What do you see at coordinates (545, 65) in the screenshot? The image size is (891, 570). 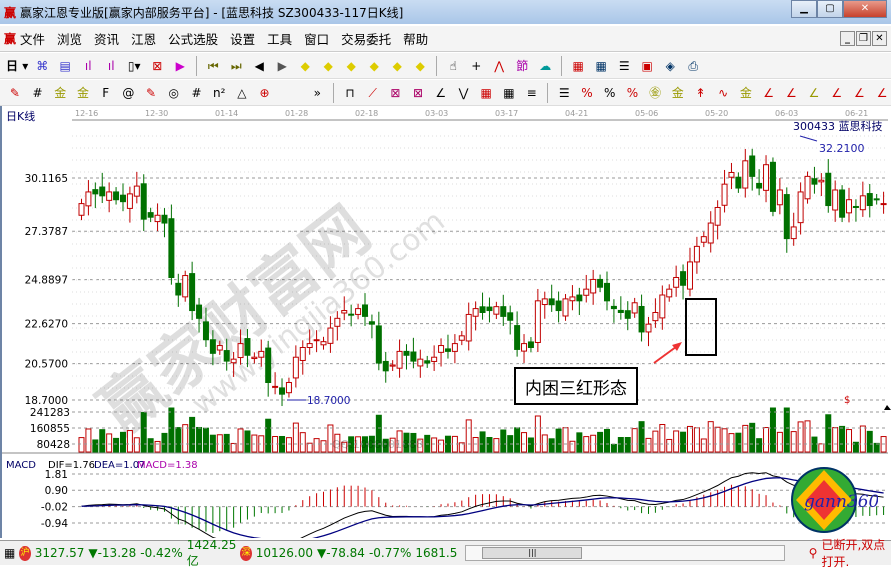 I see `cloud-icon: ☁` at bounding box center [545, 65].